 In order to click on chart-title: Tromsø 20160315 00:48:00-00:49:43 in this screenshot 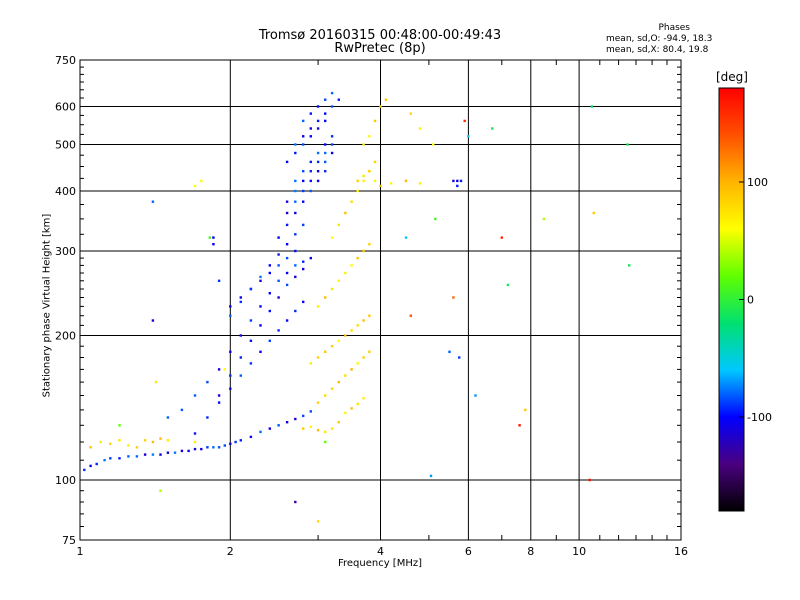, I will do `click(380, 35)`.